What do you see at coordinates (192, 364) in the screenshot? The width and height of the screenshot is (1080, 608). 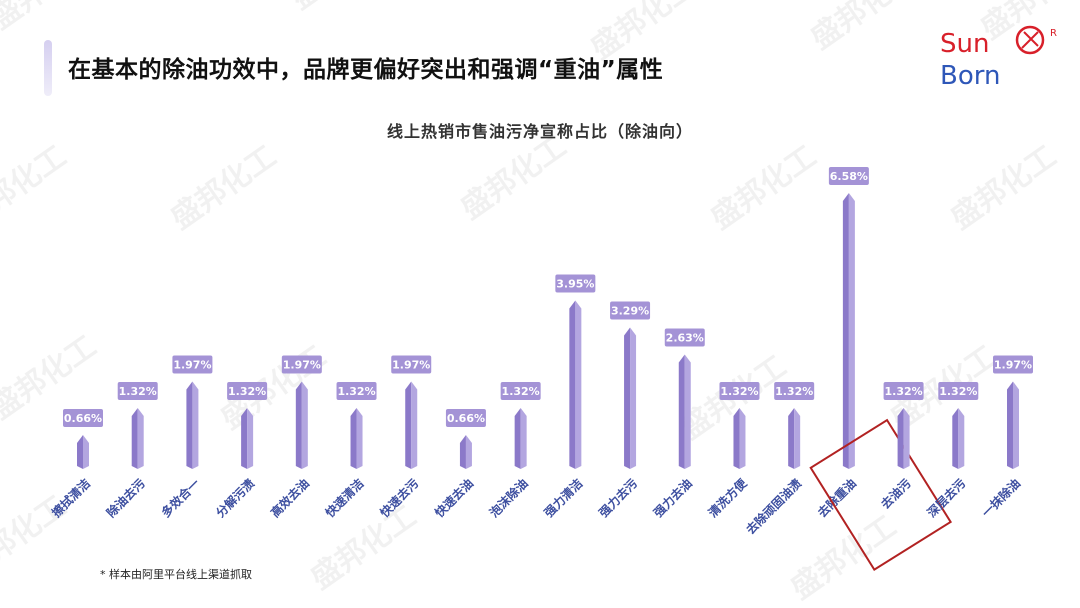 I see `data-label: 1.97%` at bounding box center [192, 364].